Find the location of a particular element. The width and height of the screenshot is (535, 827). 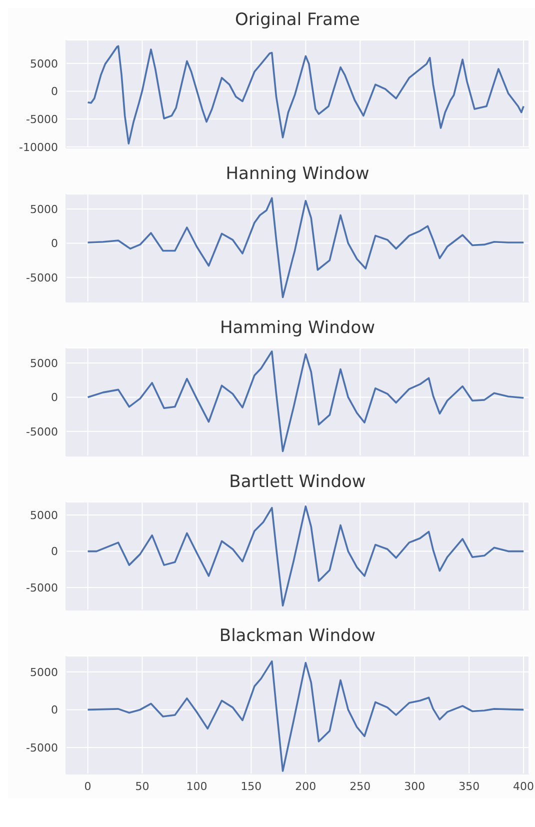

chart-title: Hanning Window is located at coordinates (297, 174).